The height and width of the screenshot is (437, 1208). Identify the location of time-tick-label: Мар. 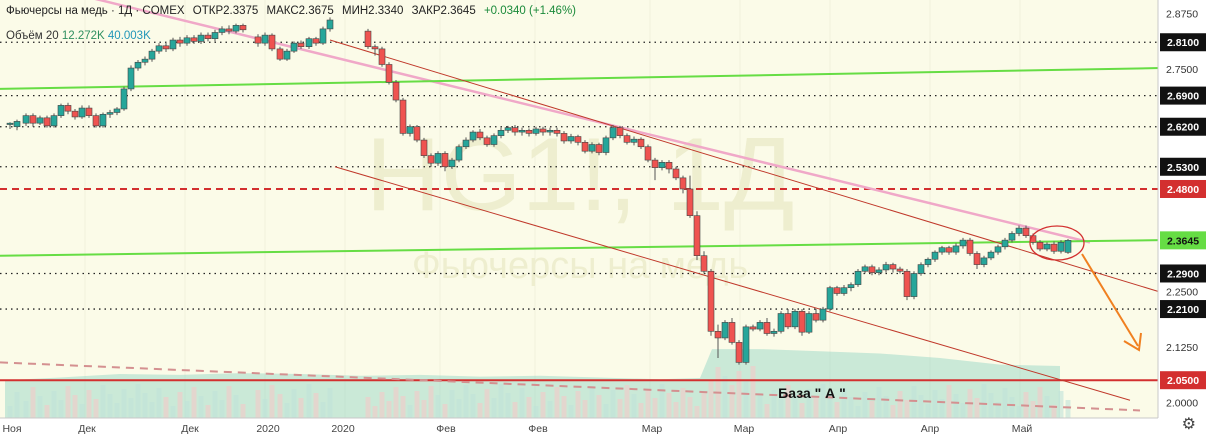
(652, 429).